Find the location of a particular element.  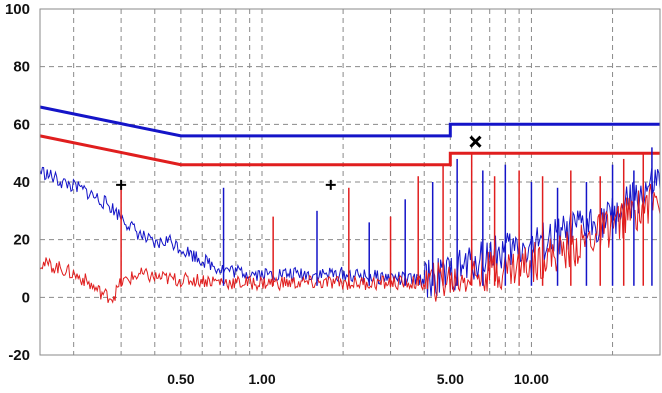

y-tick-label: 0 is located at coordinates (26, 297).